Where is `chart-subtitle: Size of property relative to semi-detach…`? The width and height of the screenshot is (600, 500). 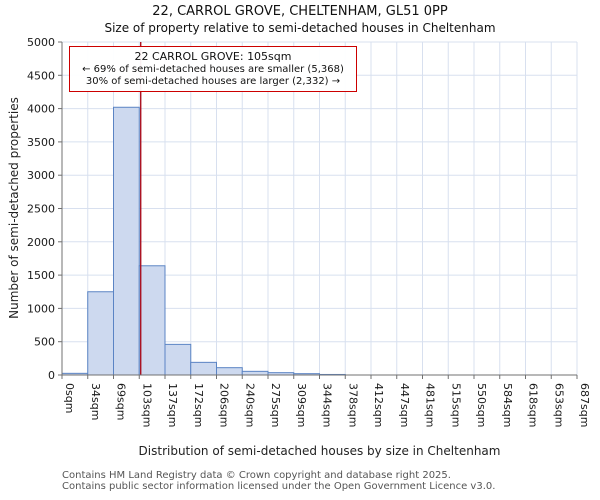 chart-subtitle: Size of property relative to semi-detach… is located at coordinates (300, 28).